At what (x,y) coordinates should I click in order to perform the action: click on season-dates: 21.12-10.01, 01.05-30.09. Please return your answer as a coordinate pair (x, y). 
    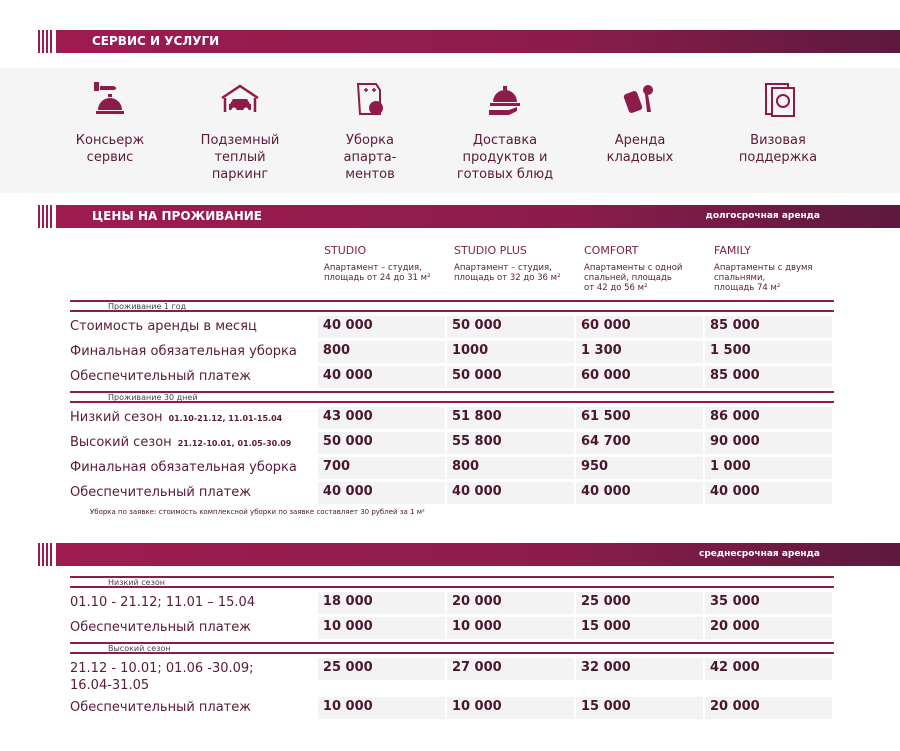
    Looking at the image, I should click on (234, 443).